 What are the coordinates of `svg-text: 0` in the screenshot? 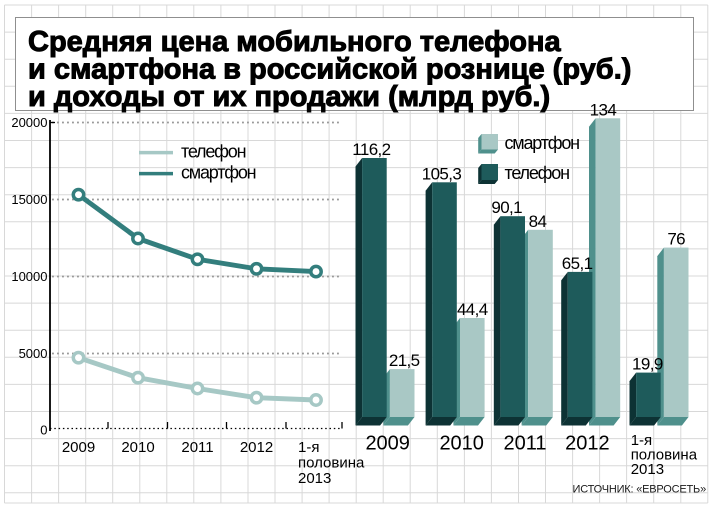 It's located at (43, 430).